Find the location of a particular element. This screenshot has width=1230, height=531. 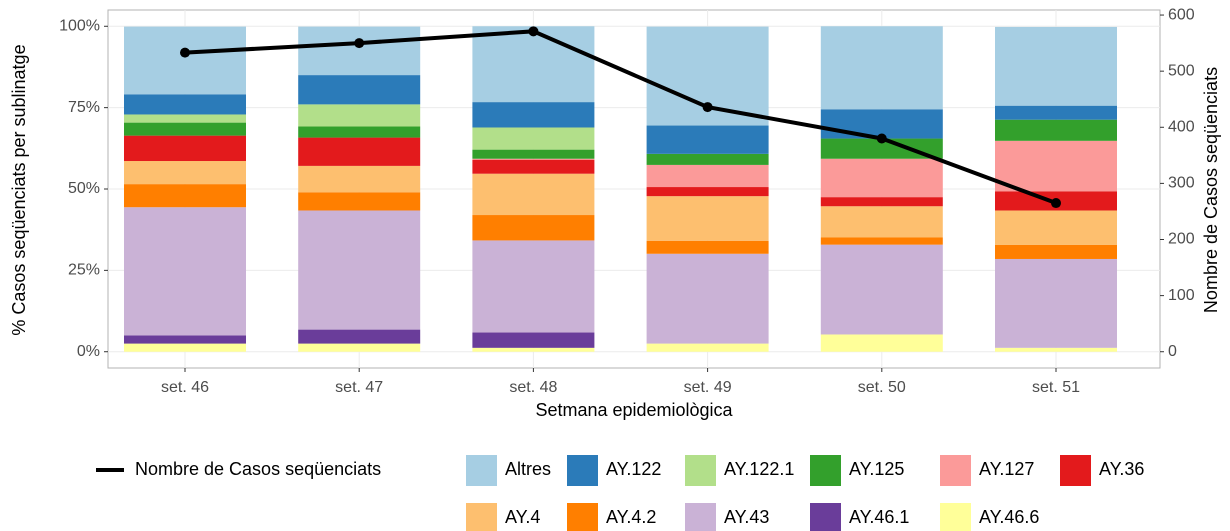

legend-text: AY.46.1 is located at coordinates (879, 517).